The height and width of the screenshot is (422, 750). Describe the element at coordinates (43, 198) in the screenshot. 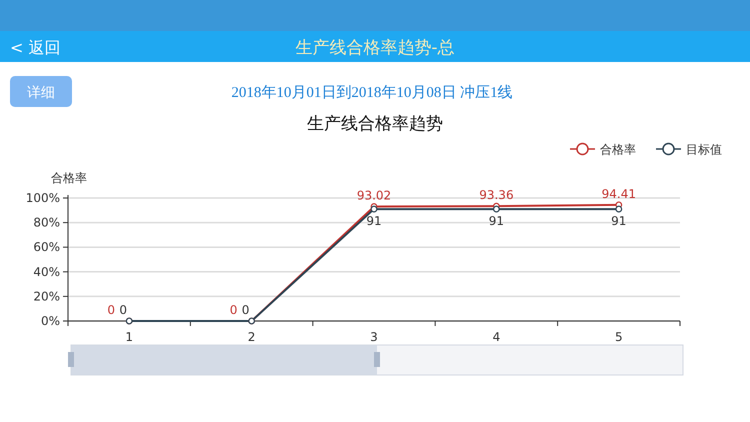

I see `y-tick-label: 100%` at that location.